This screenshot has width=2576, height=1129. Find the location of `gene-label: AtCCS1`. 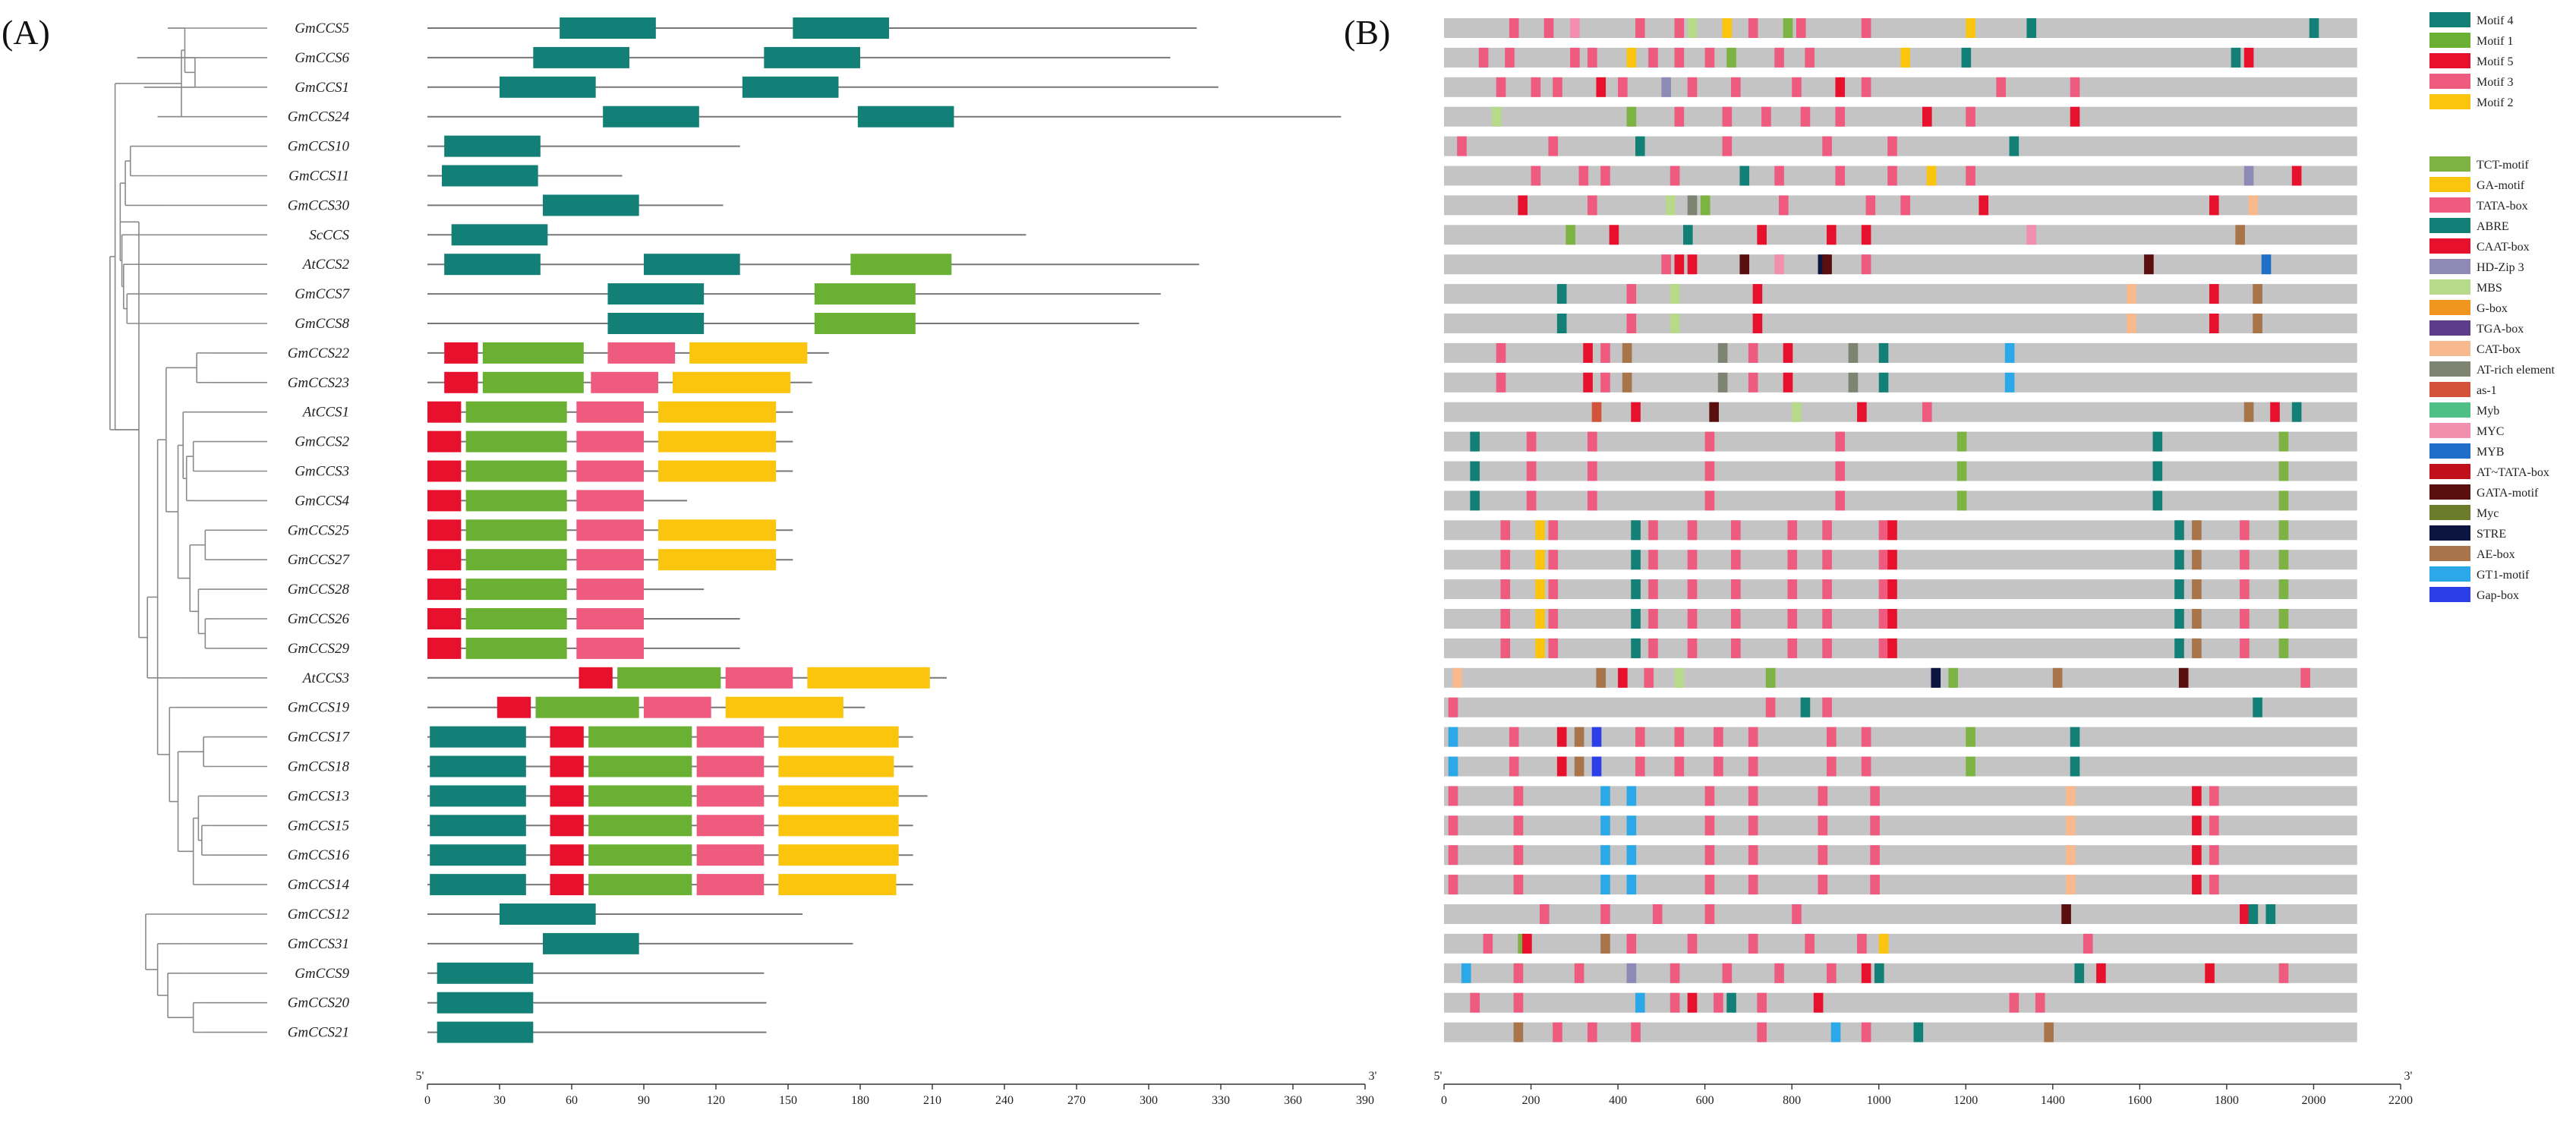

gene-label: AtCCS1 is located at coordinates (325, 413).